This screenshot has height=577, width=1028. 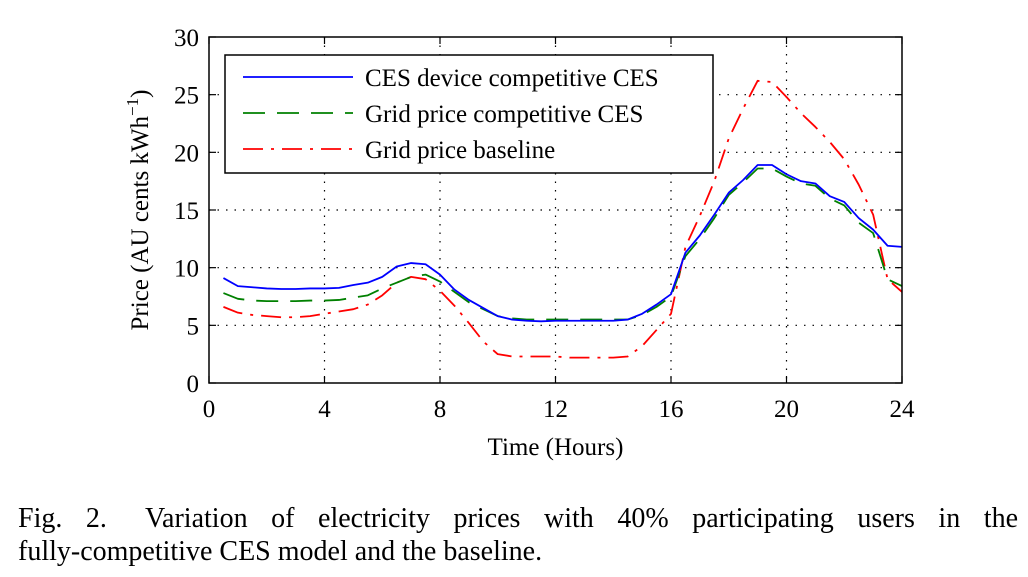 What do you see at coordinates (186, 38) in the screenshot?
I see `y-tick-label: 30` at bounding box center [186, 38].